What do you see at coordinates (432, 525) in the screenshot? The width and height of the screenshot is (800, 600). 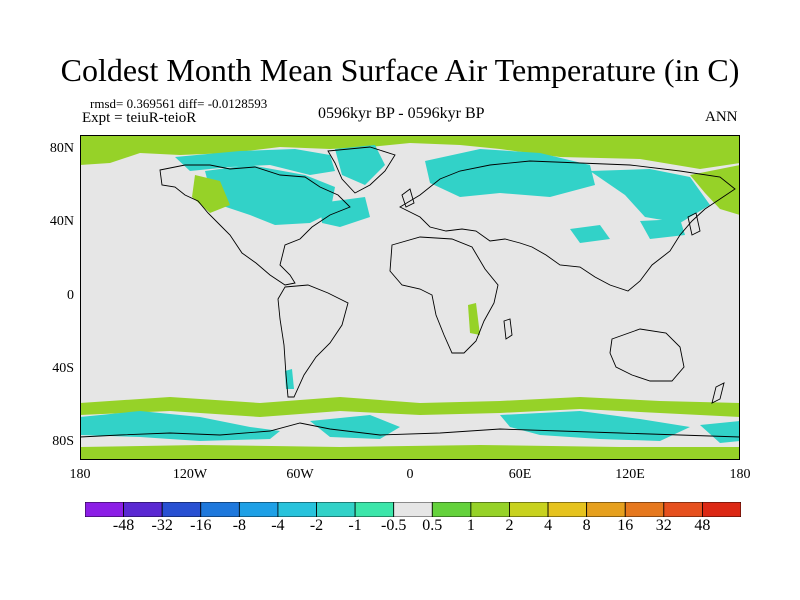 I see `colorbar-label: 0.5` at bounding box center [432, 525].